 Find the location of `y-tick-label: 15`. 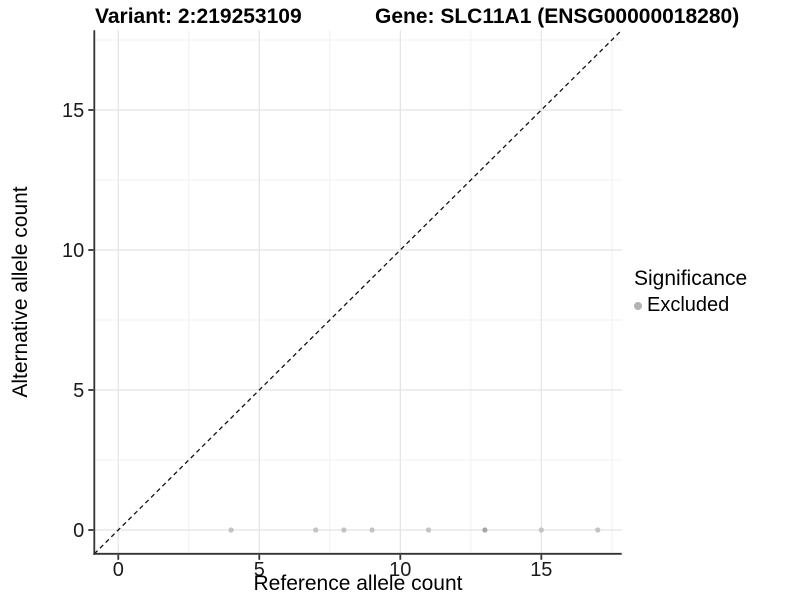

y-tick-label: 15 is located at coordinates (73, 111).